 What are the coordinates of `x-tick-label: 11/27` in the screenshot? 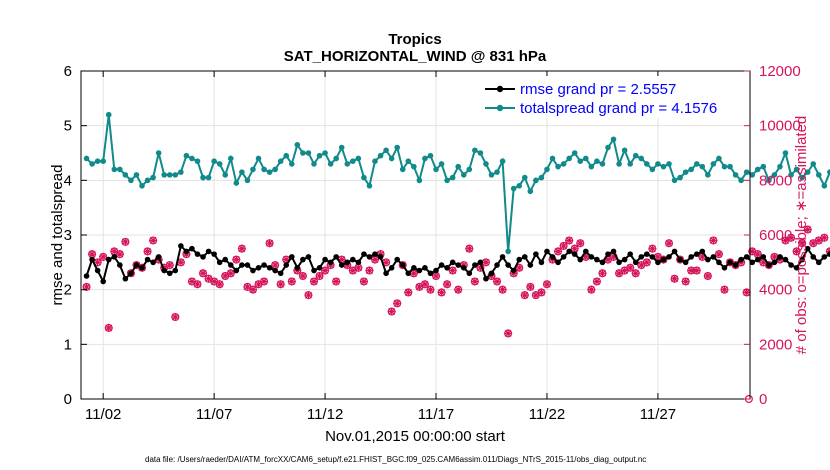 It's located at (658, 414).